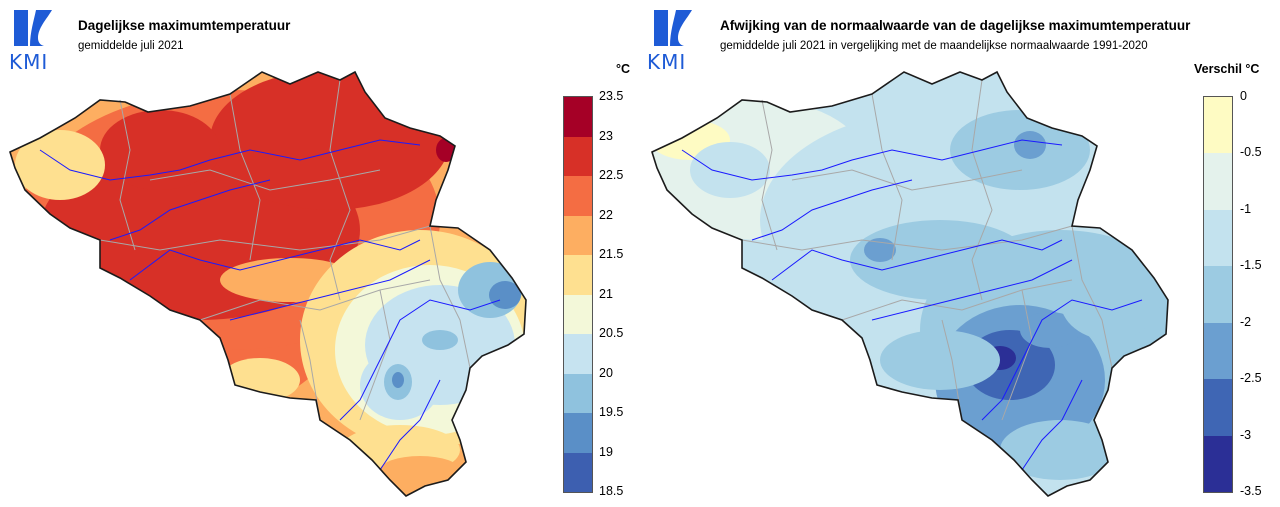 Image resolution: width=1280 pixels, height=507 pixels. What do you see at coordinates (1246, 321) in the screenshot?
I see `legend-tick: -2` at bounding box center [1246, 321].